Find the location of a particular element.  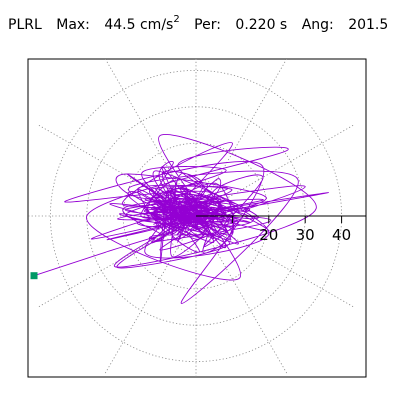

radial-tick-label-20: 20 is located at coordinates (268, 235).